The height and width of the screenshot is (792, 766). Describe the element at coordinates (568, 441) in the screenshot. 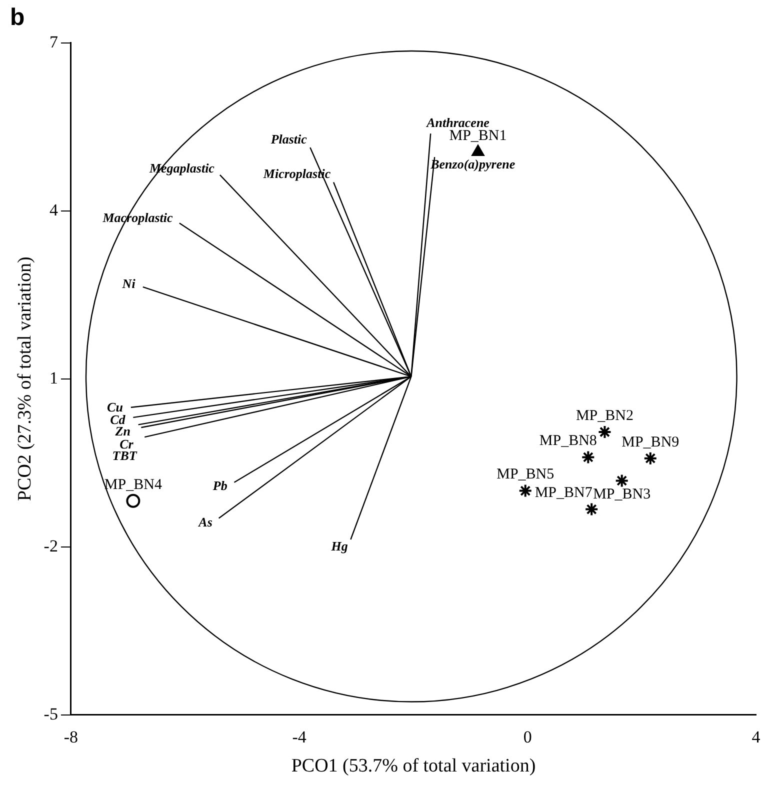

I see `series-label: MP_BN8` at that location.